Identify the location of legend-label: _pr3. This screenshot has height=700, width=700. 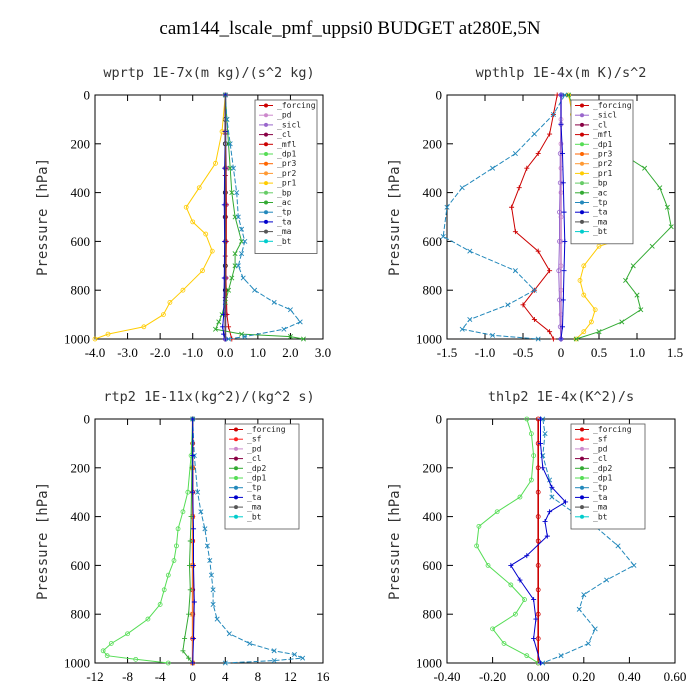
(286, 163).